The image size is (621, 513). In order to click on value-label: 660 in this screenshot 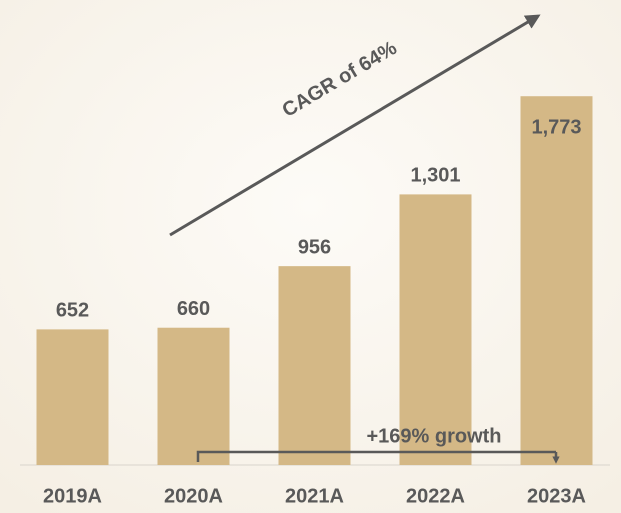, I will do `click(193, 309)`.